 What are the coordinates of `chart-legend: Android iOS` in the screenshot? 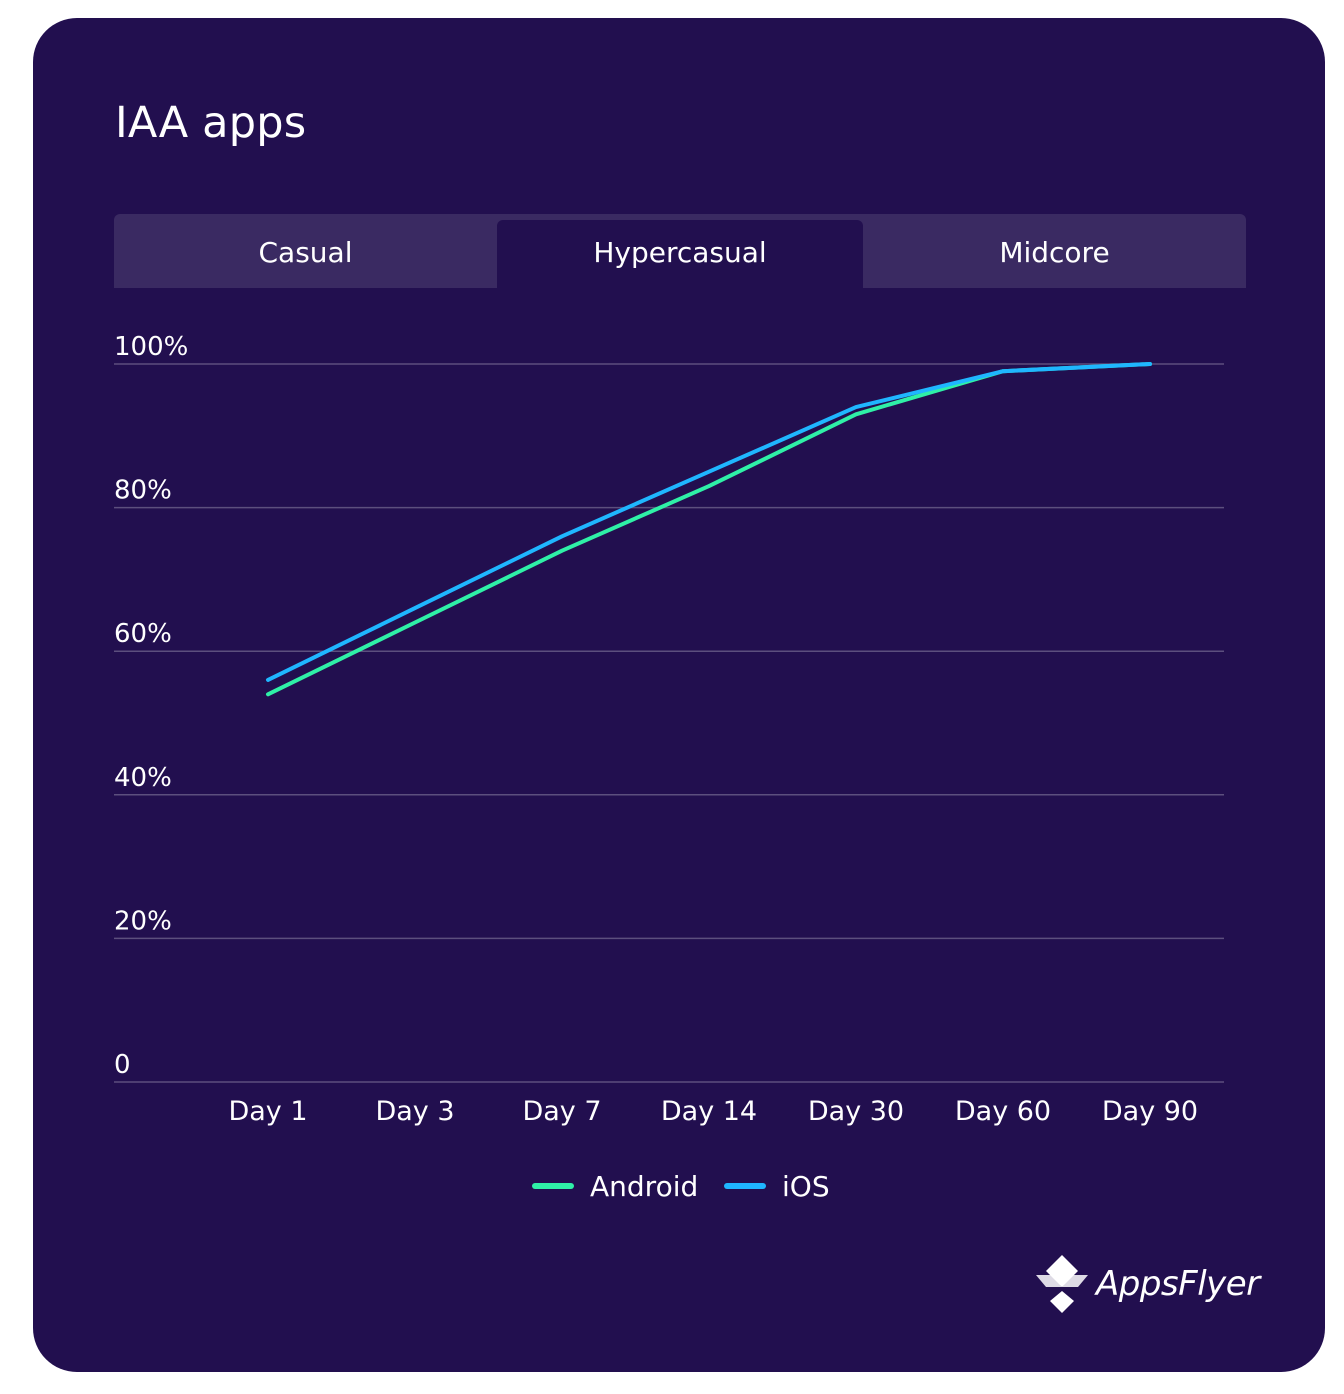 It's located at (672, 1186).